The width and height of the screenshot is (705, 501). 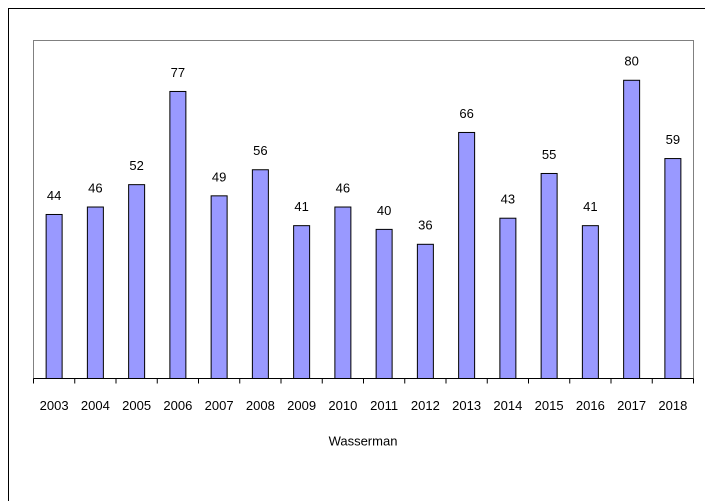 What do you see at coordinates (425, 405) in the screenshot?
I see `x-tick-label: 2012` at bounding box center [425, 405].